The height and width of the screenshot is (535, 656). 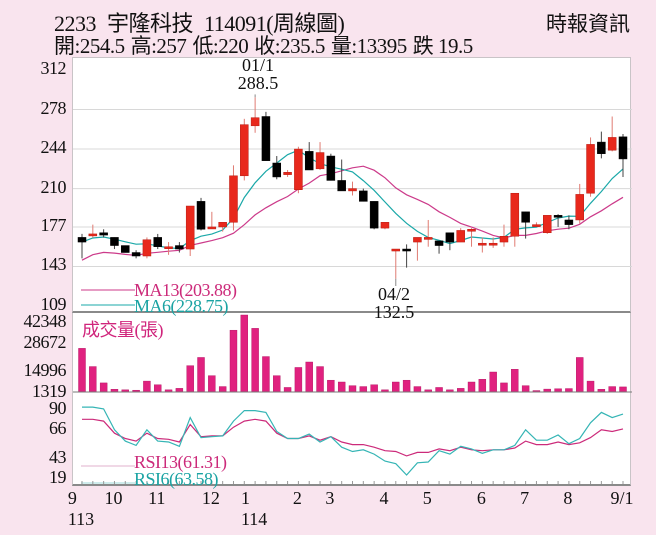 I want to click on x-tick-label: 4, so click(x=384, y=498).